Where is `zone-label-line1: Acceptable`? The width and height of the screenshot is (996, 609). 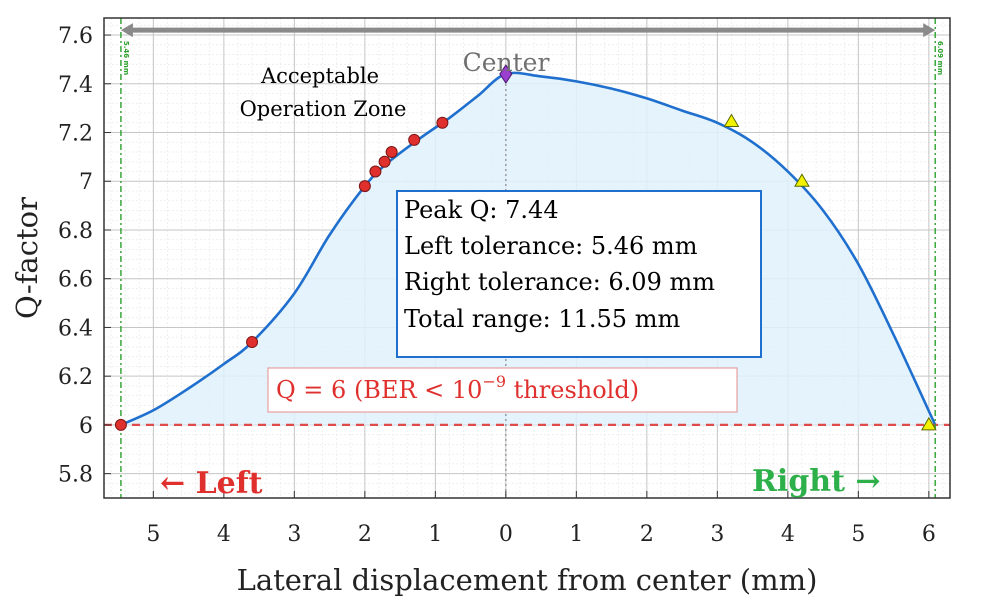 zone-label-line1: Acceptable is located at coordinates (319, 76).